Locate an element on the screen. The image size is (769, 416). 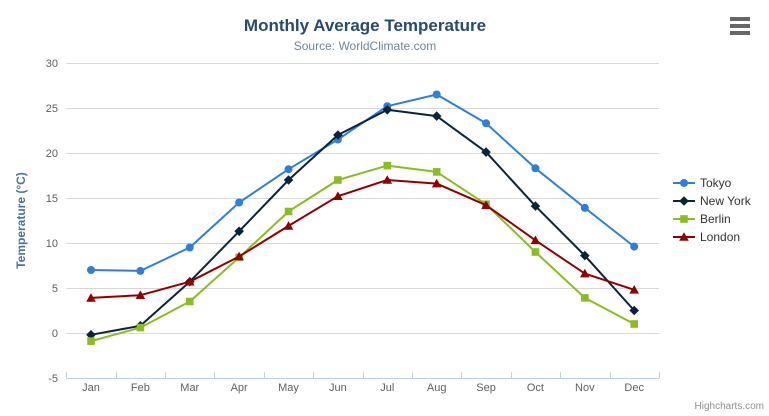
legend-item-label: London is located at coordinates (720, 237).